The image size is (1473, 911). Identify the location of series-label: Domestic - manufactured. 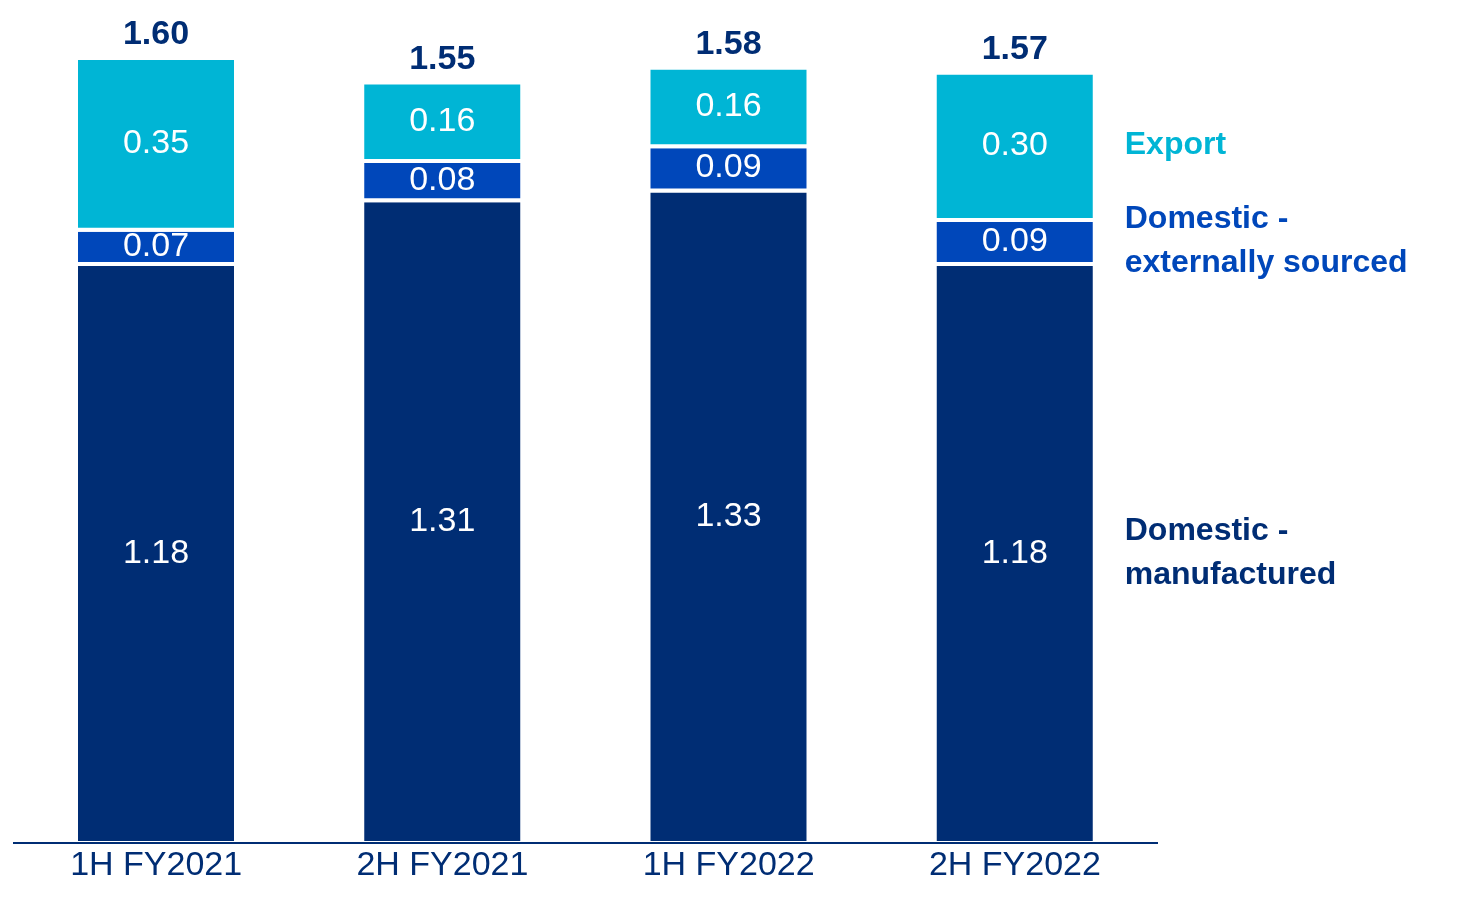
(1230, 550).